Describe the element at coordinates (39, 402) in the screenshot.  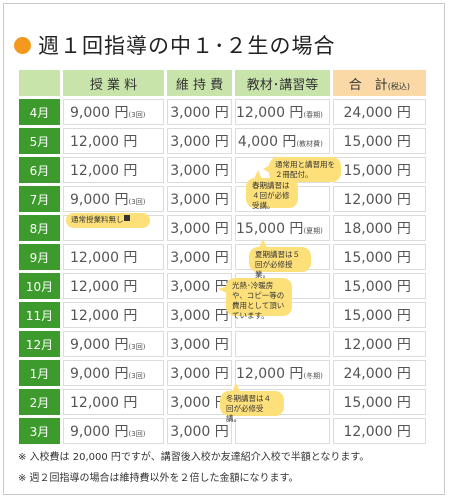
I see `month-label: 2月` at that location.